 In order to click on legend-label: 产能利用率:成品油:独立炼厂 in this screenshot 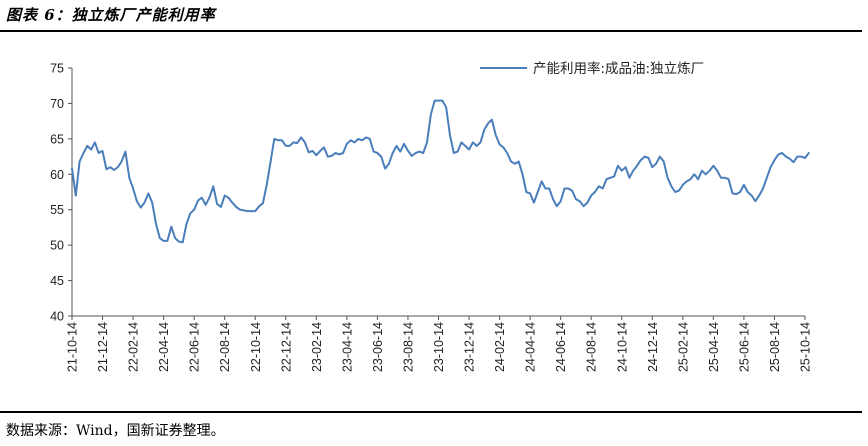, I will do `click(618, 68)`.